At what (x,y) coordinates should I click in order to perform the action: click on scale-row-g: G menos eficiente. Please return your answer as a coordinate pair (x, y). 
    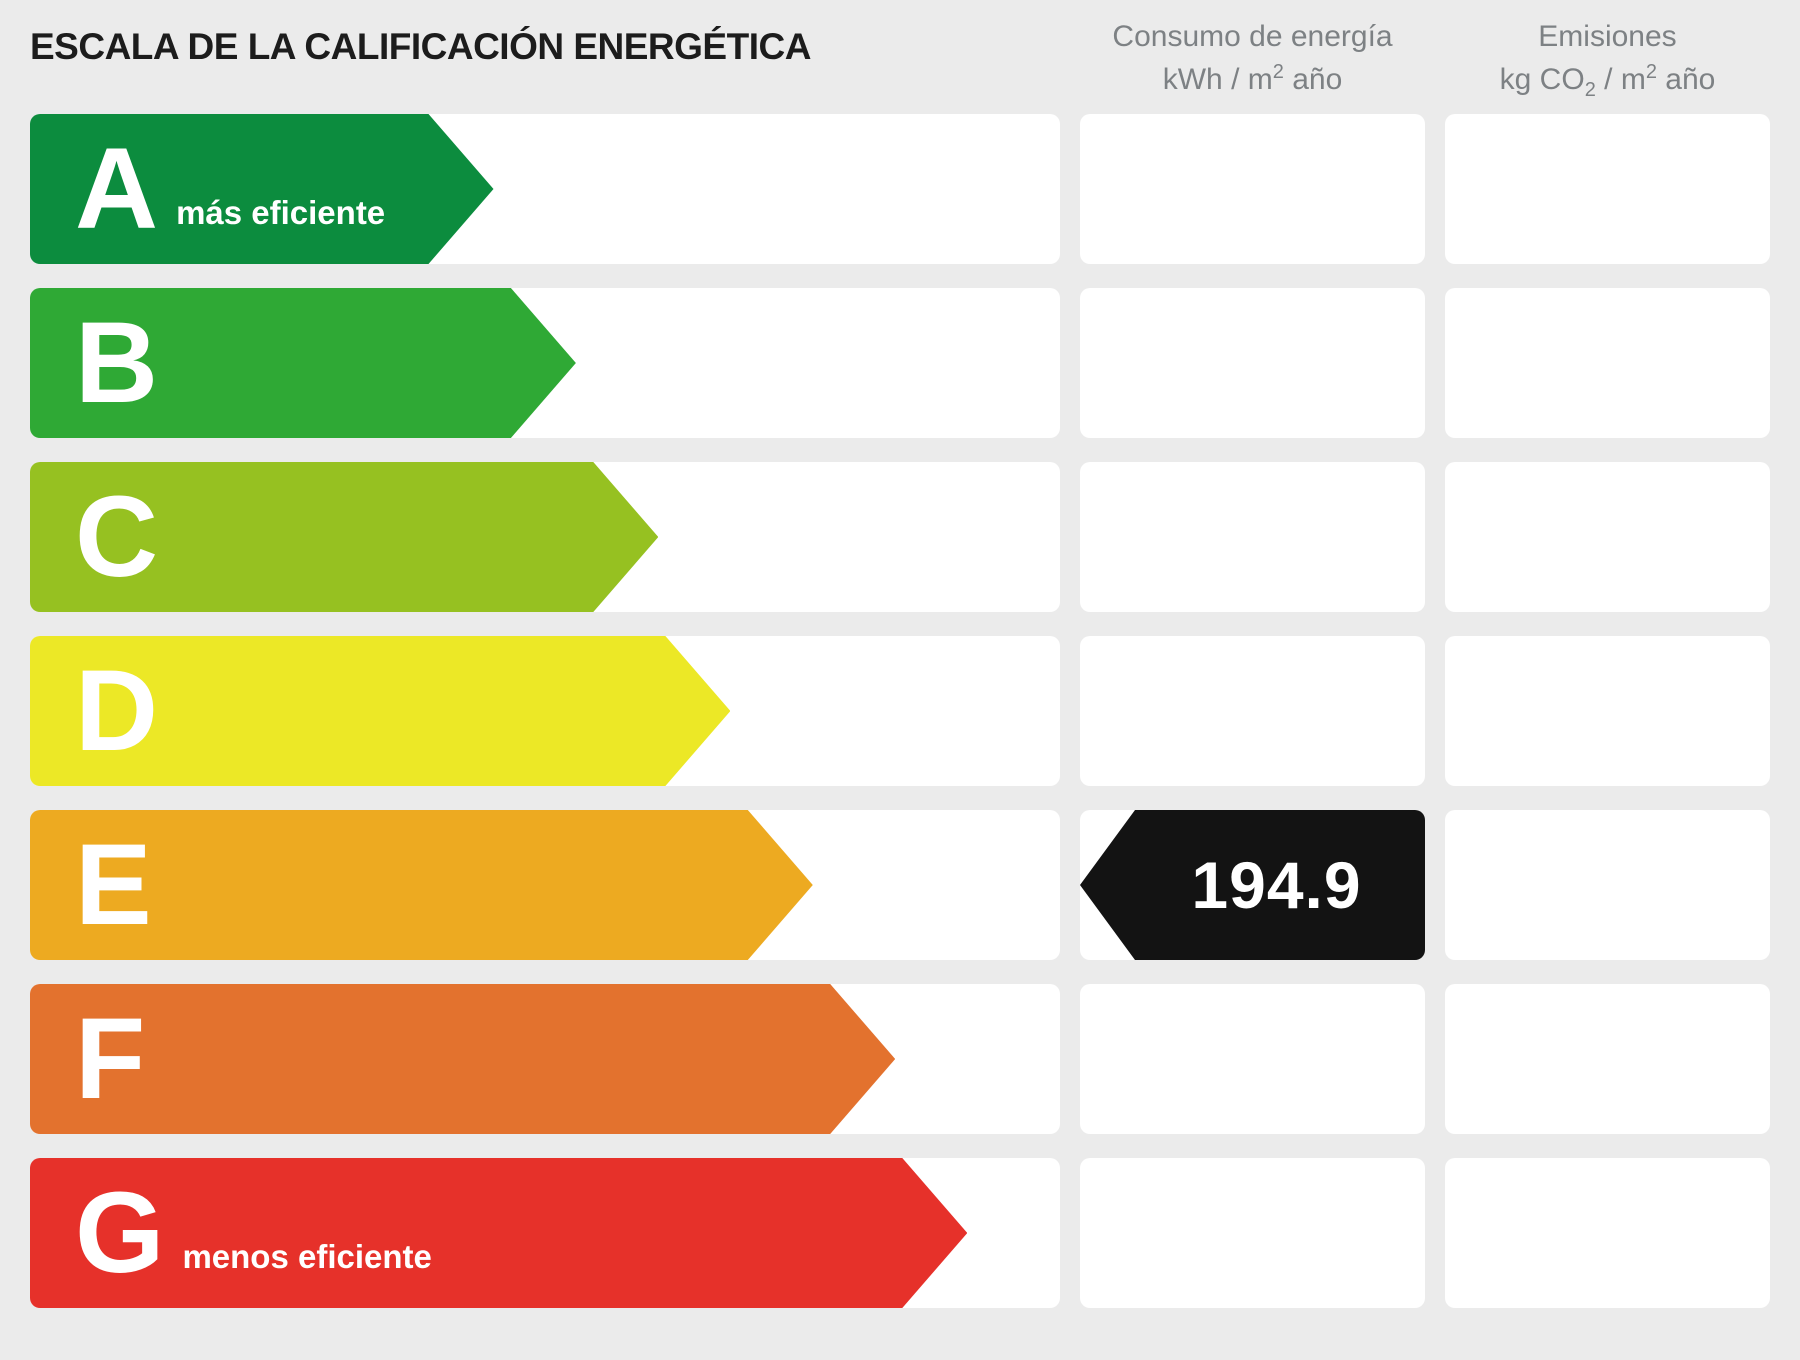
    Looking at the image, I should click on (545, 1233).